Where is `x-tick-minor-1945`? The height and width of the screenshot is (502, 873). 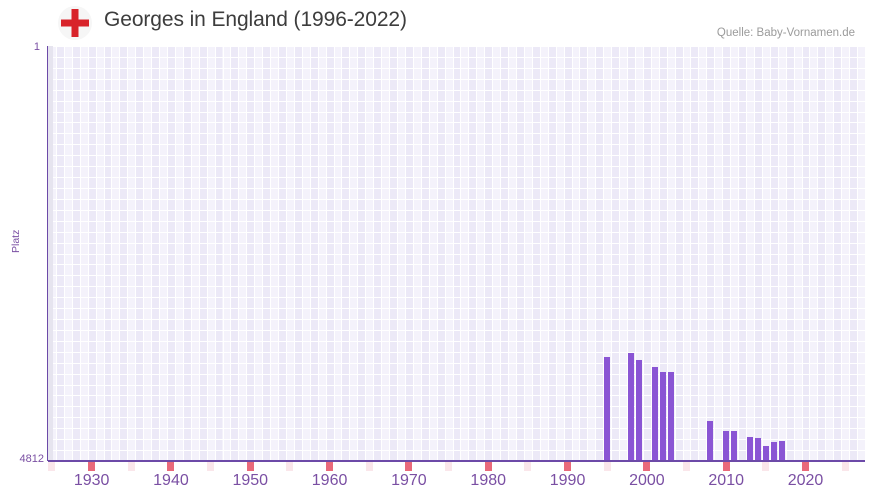 x-tick-minor-1945 is located at coordinates (211, 466).